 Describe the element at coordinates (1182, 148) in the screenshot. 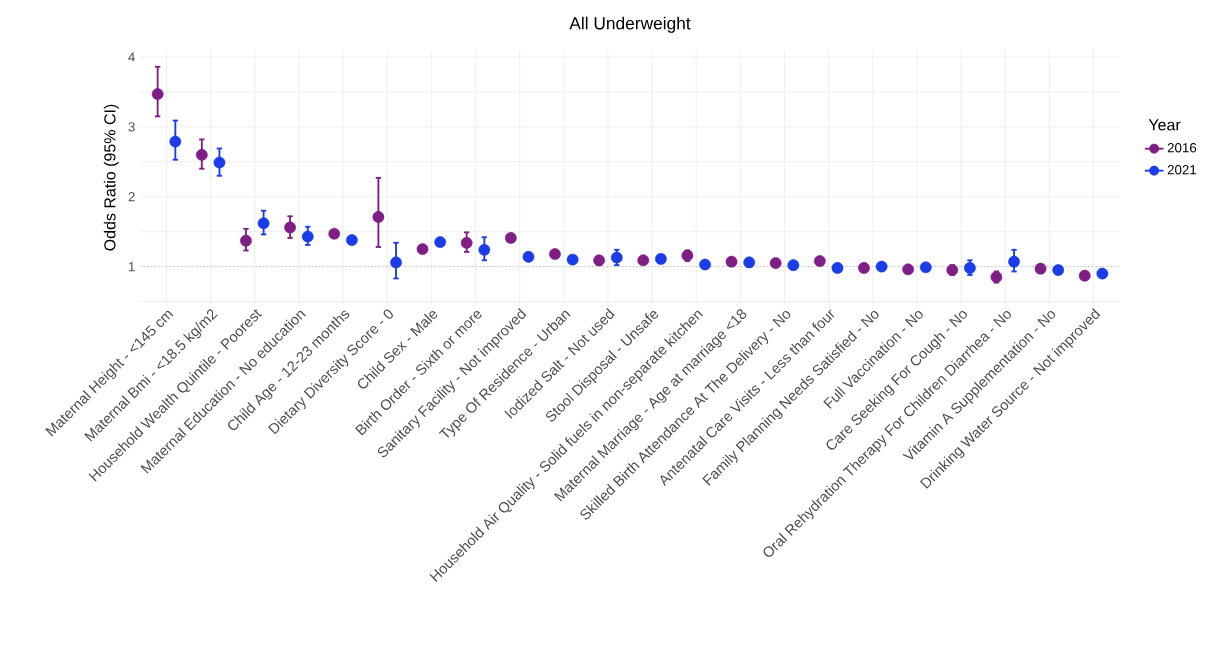

I see `legend-label: 2016` at that location.